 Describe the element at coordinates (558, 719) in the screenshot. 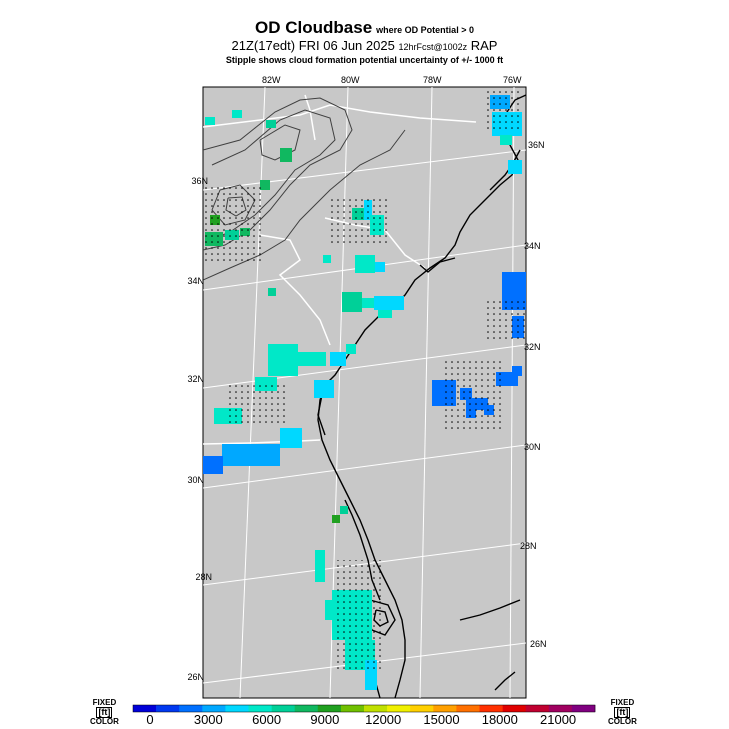

I see `colorbar-tick-label: 21000` at that location.